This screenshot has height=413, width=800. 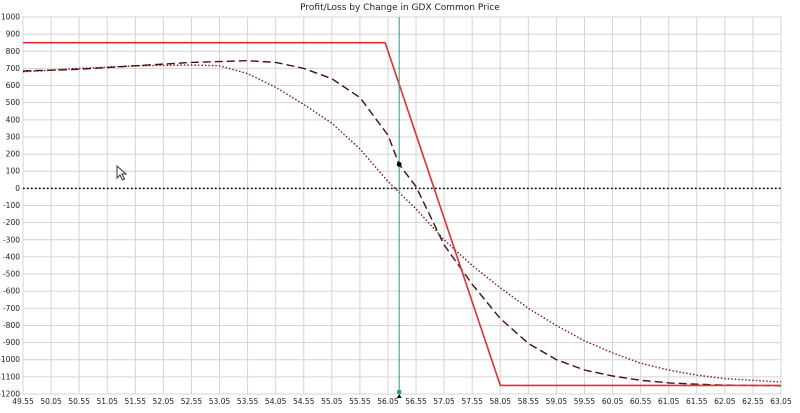 What do you see at coordinates (13, 136) in the screenshot?
I see `y-tick-label: 300` at bounding box center [13, 136].